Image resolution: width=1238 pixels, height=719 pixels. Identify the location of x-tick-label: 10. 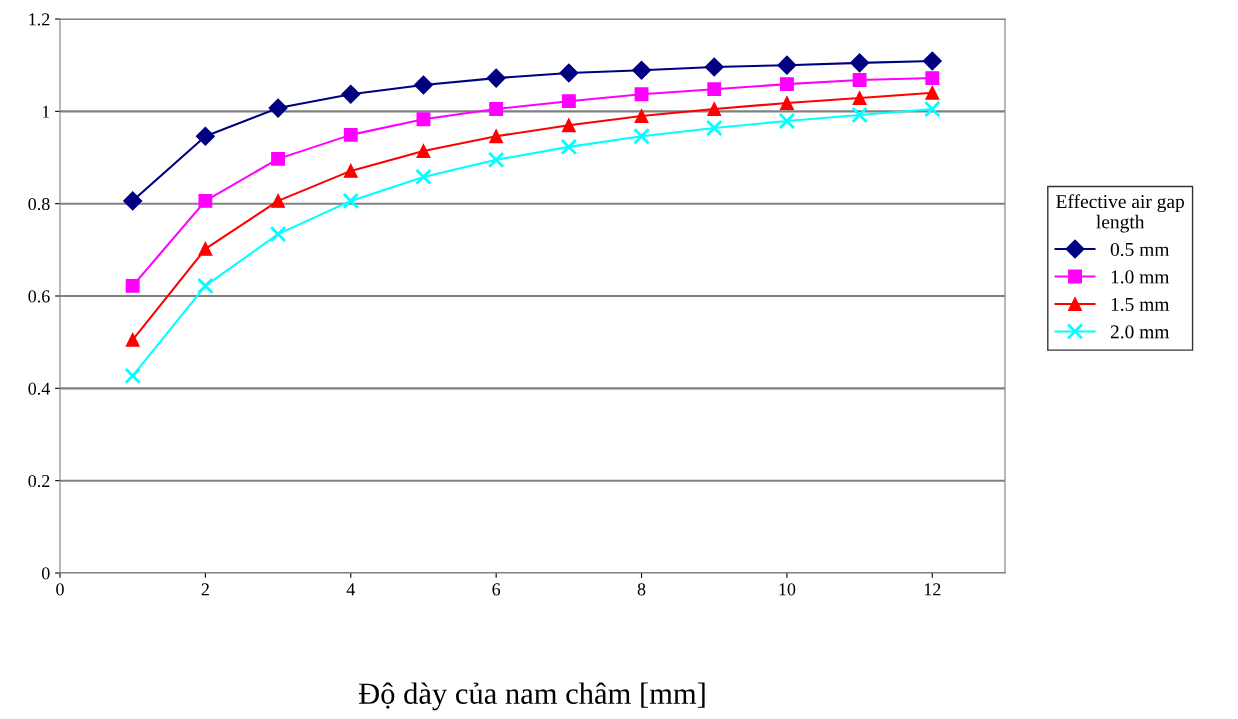
(787, 589).